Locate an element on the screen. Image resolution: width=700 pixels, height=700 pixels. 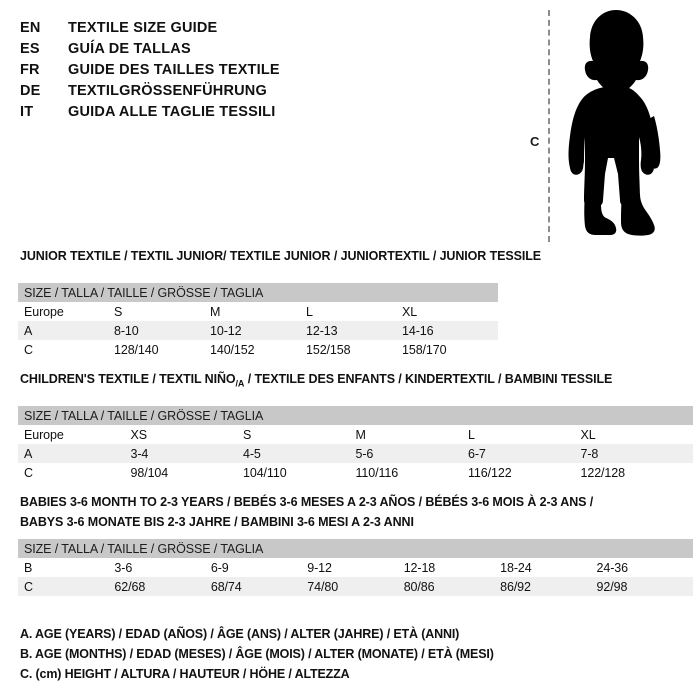
table-row: Europe XS S M L XL is located at coordinates (355, 434).